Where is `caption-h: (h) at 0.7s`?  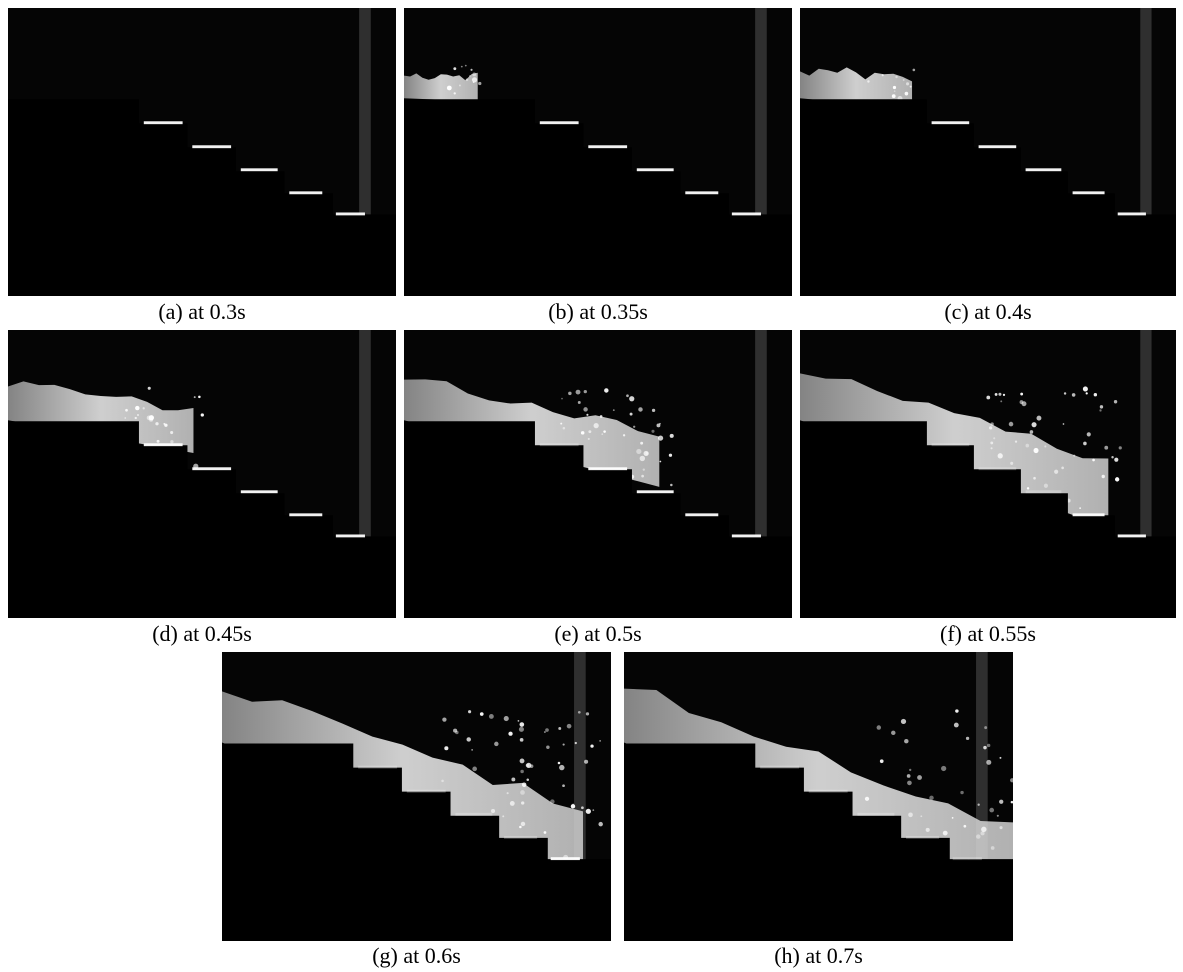 caption-h: (h) at 0.7s is located at coordinates (818, 955).